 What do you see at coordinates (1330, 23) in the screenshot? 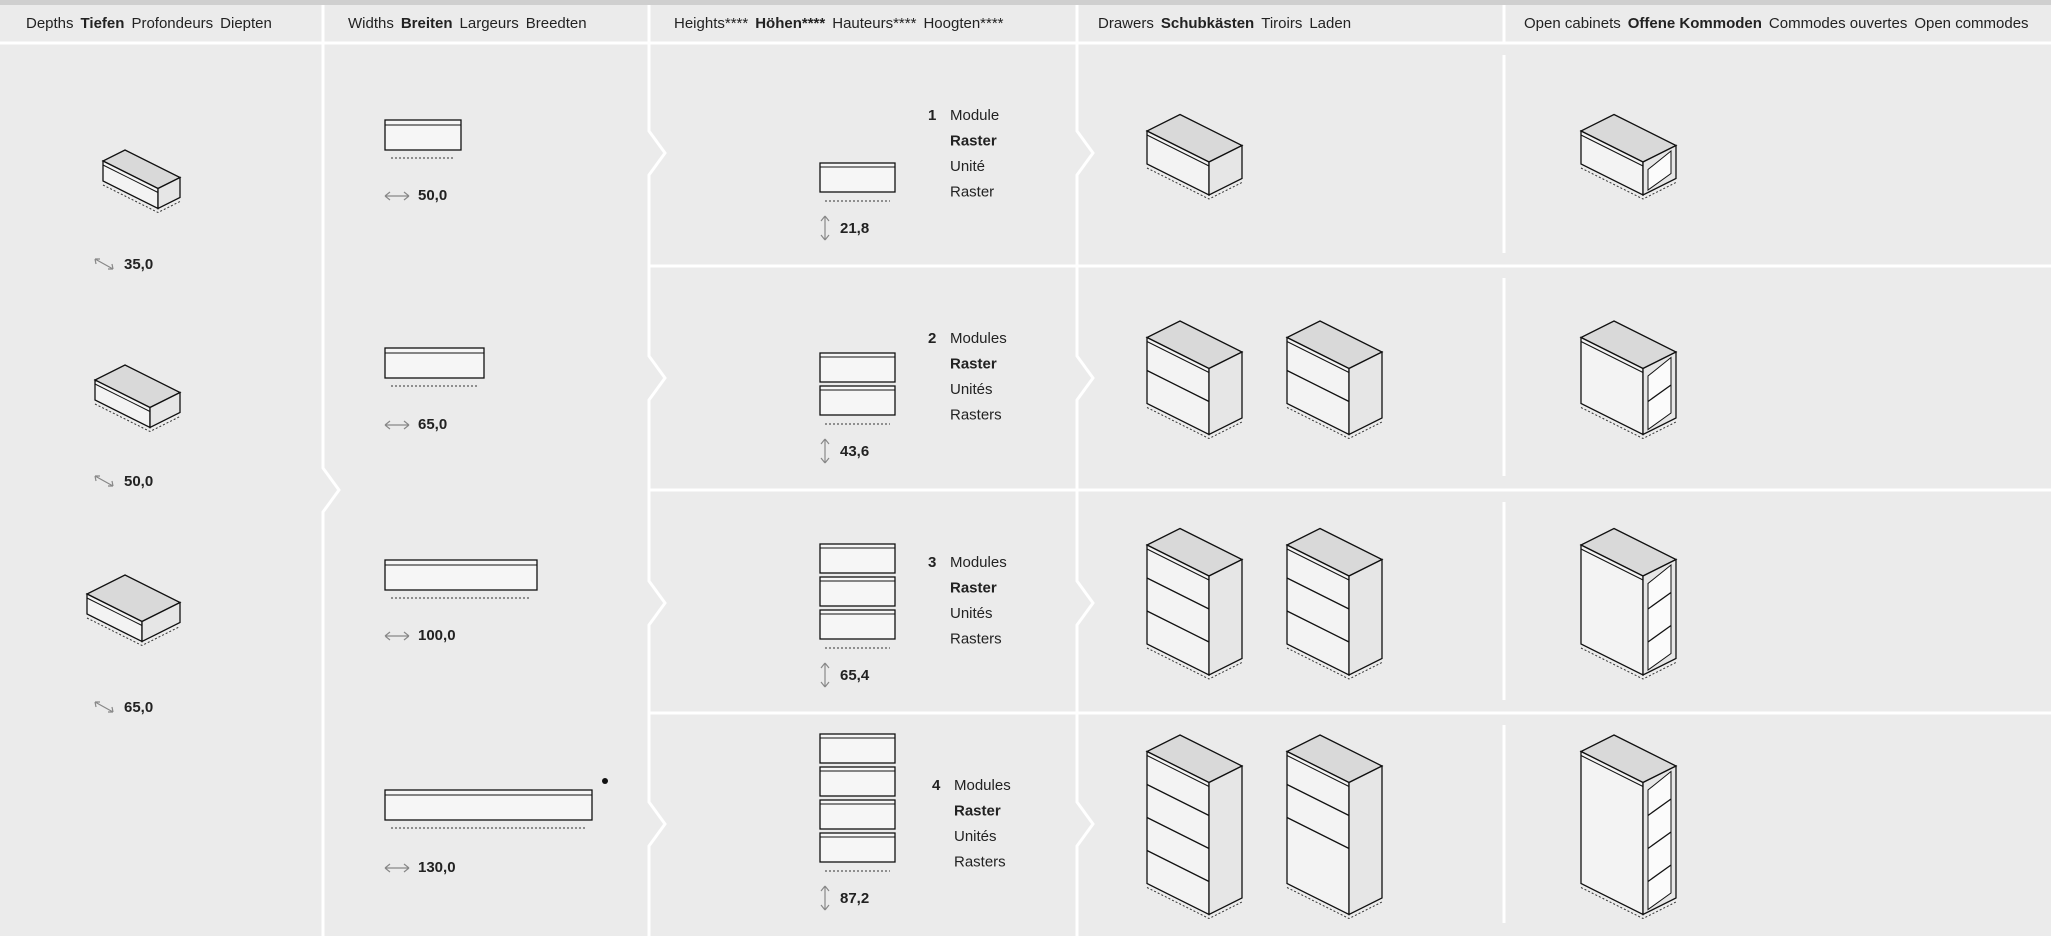
I see `header-word: Laden` at bounding box center [1330, 23].